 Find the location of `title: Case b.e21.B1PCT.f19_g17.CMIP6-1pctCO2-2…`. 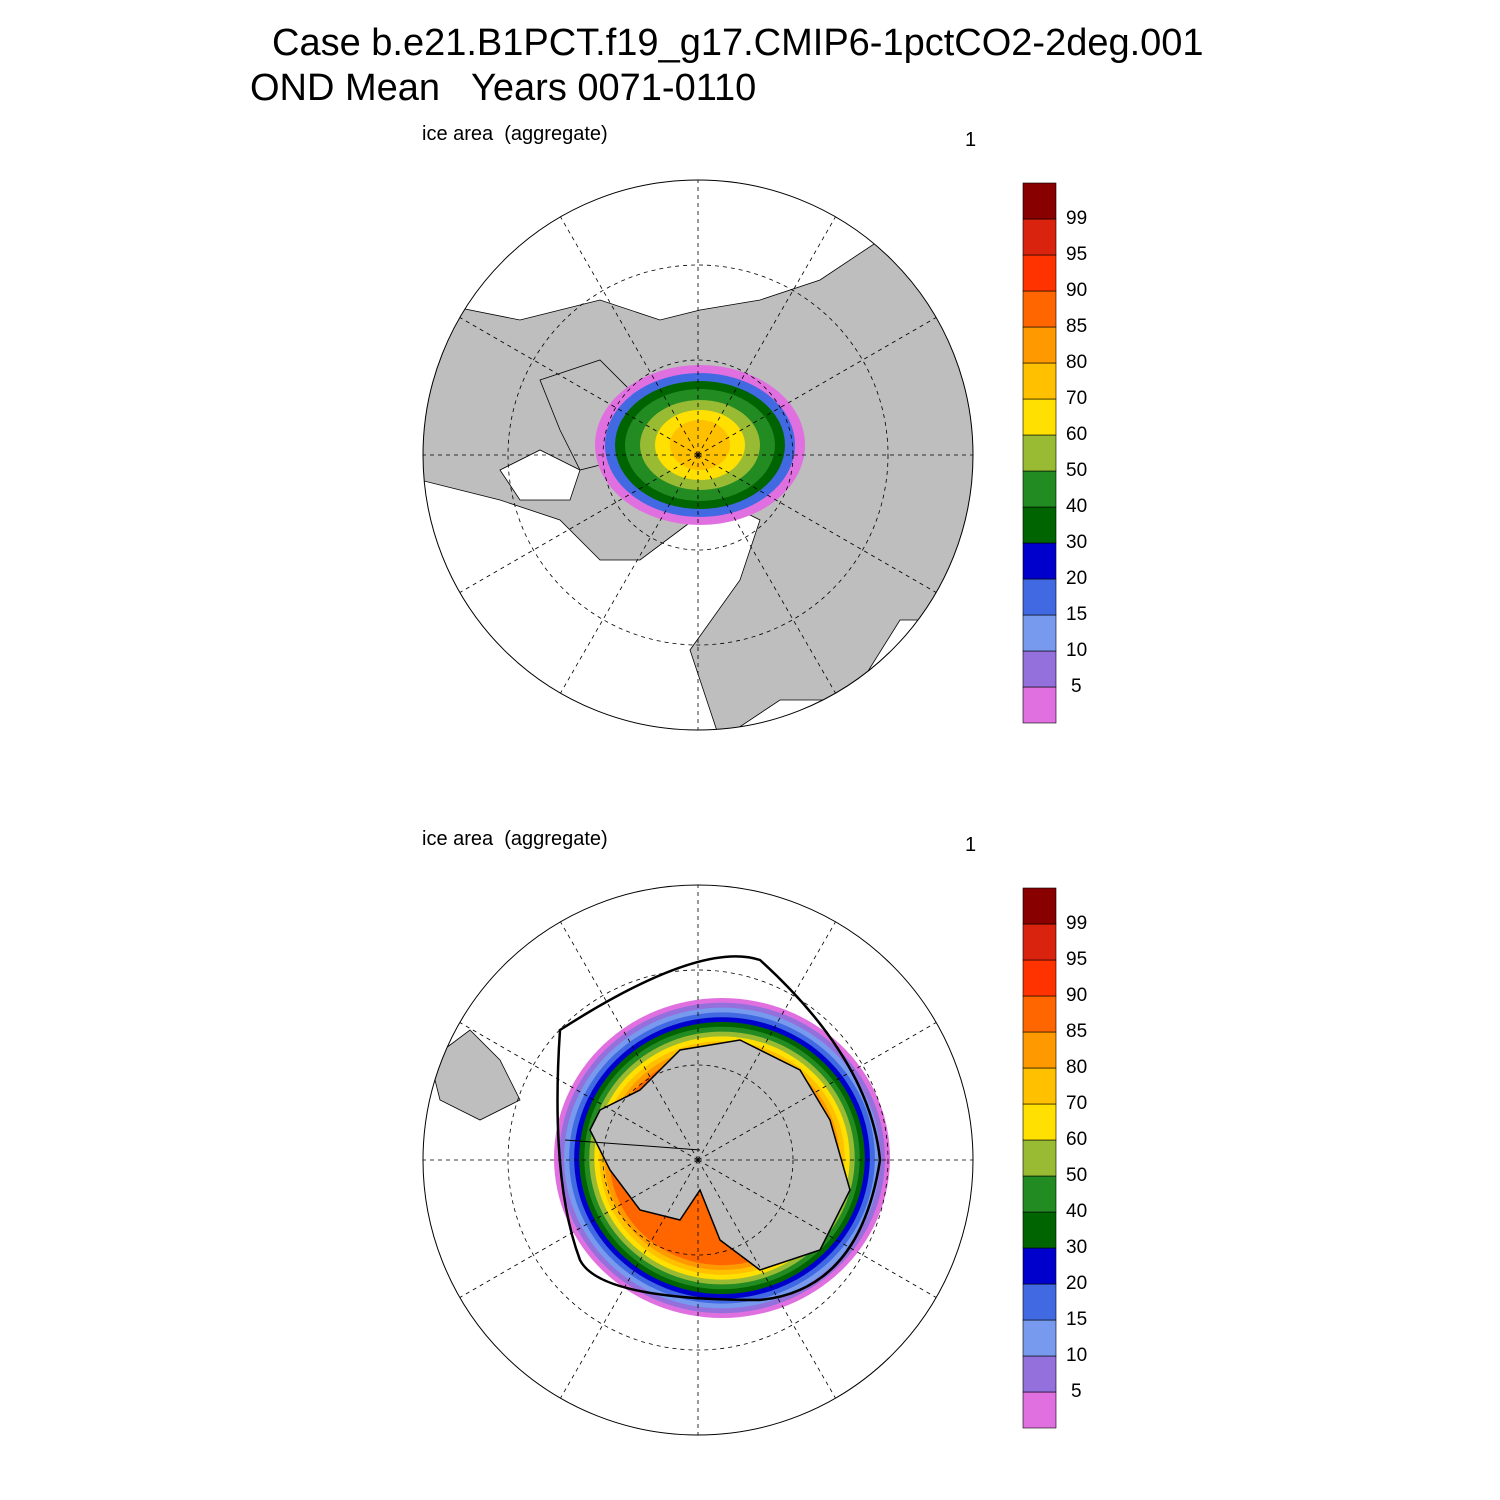

title: Case b.e21.B1PCT.f19_g17.CMIP6-1pctCO2-2… is located at coordinates (738, 43).